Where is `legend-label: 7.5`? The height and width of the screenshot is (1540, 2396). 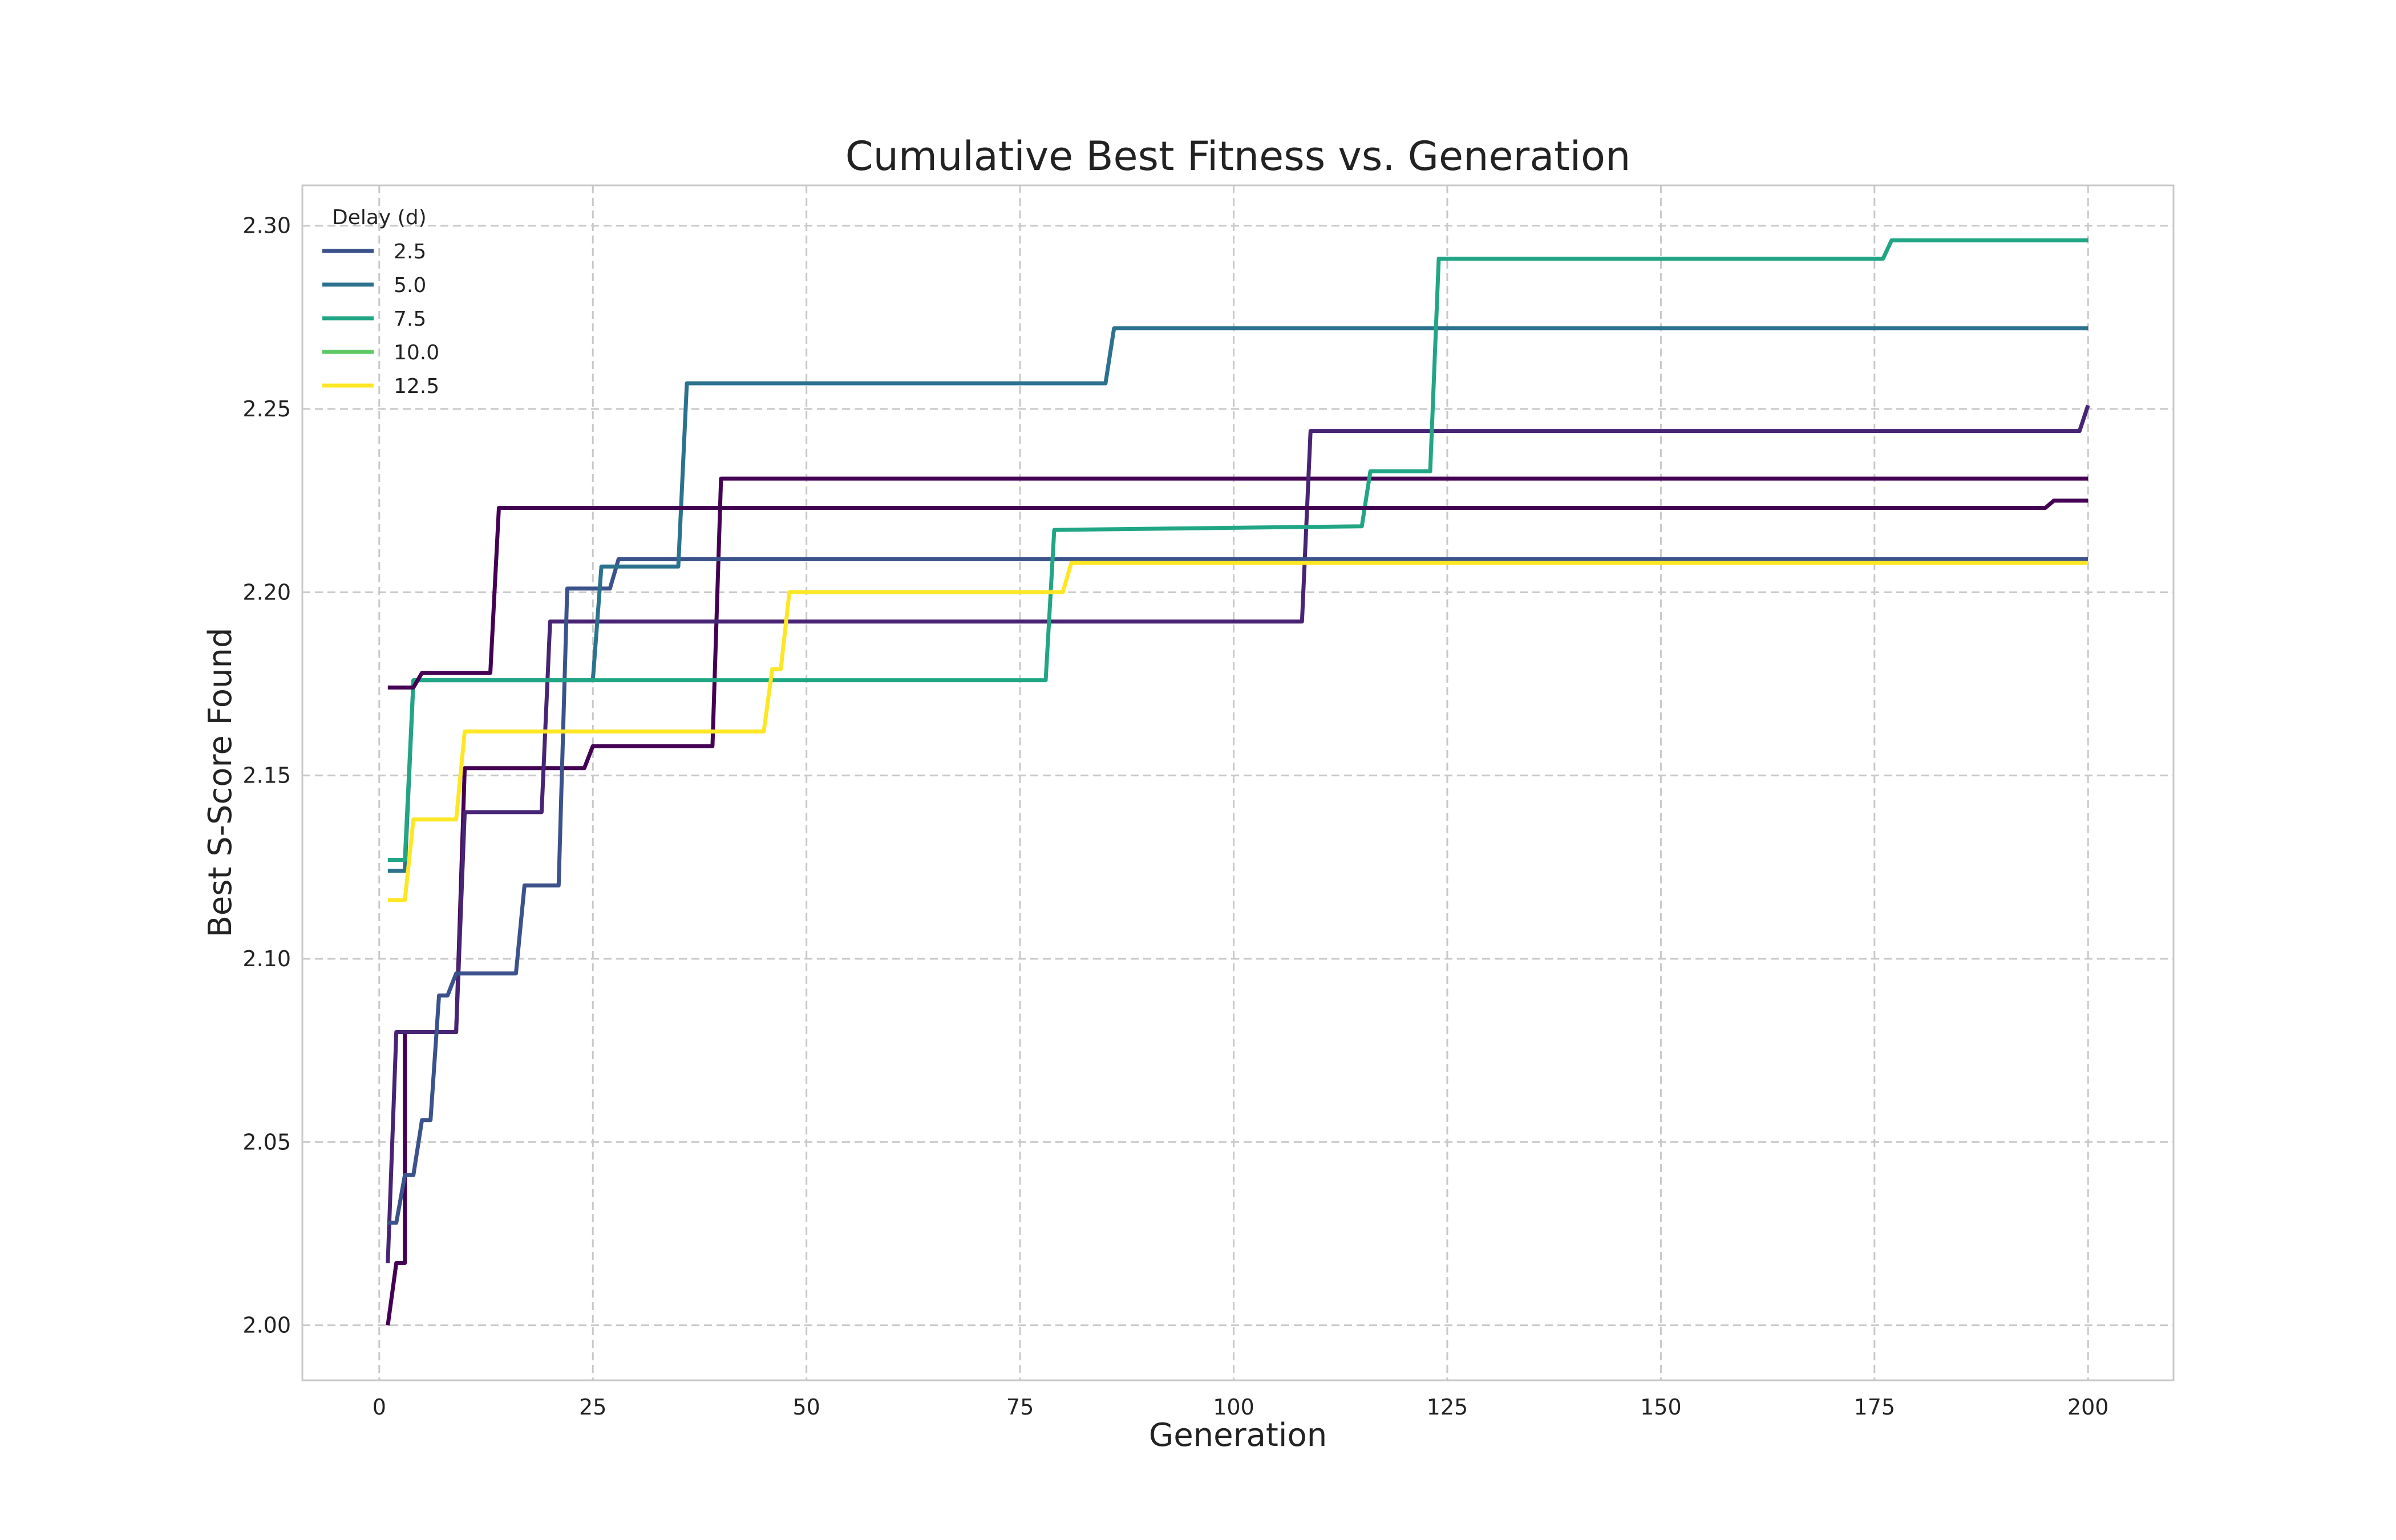 legend-label: 7.5 is located at coordinates (410, 319).